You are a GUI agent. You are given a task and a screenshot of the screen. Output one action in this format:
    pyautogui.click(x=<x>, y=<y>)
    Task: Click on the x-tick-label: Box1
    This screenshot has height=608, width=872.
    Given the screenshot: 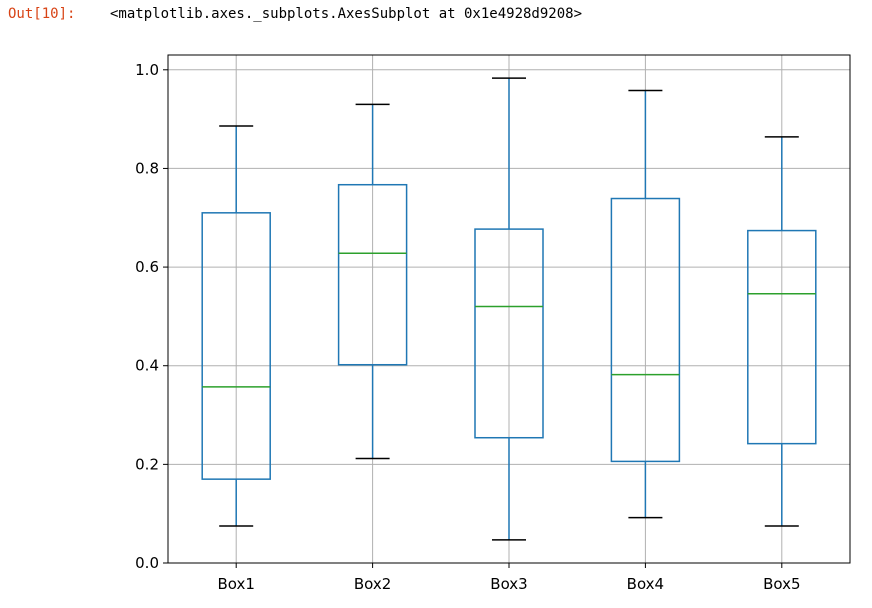 What is the action you would take?
    pyautogui.click(x=235, y=584)
    